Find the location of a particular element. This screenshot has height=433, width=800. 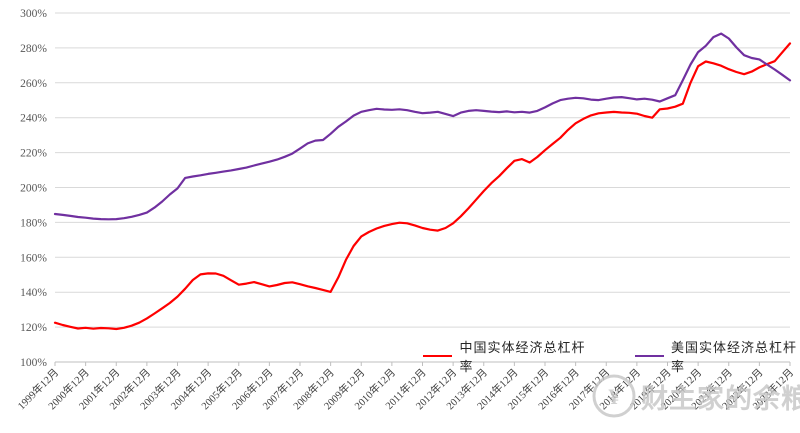

legend-label-china: 中国实体经济总杠杆率 is located at coordinates (522, 357).